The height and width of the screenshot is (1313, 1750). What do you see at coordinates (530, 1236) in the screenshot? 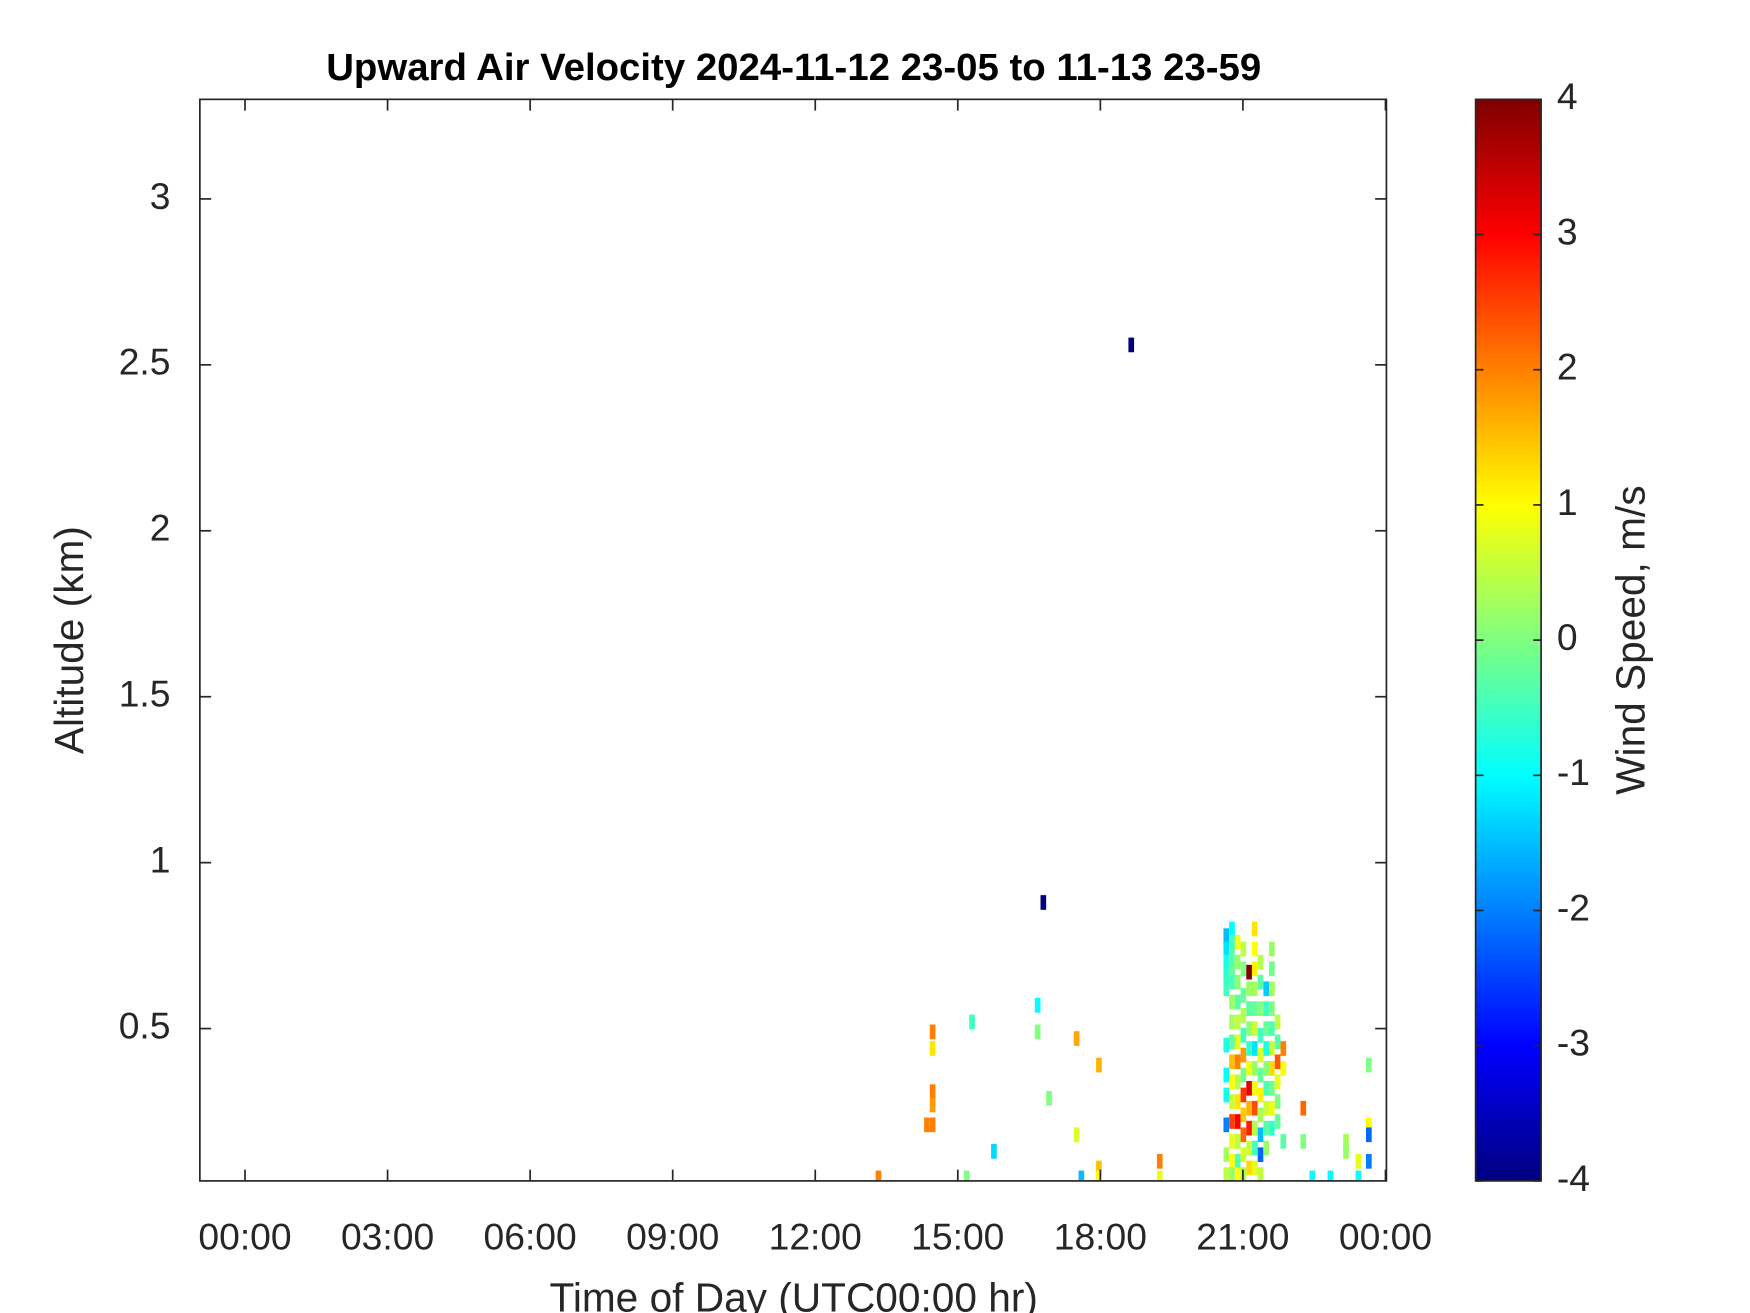
I see `x-tick-label: 06:00` at bounding box center [530, 1236].